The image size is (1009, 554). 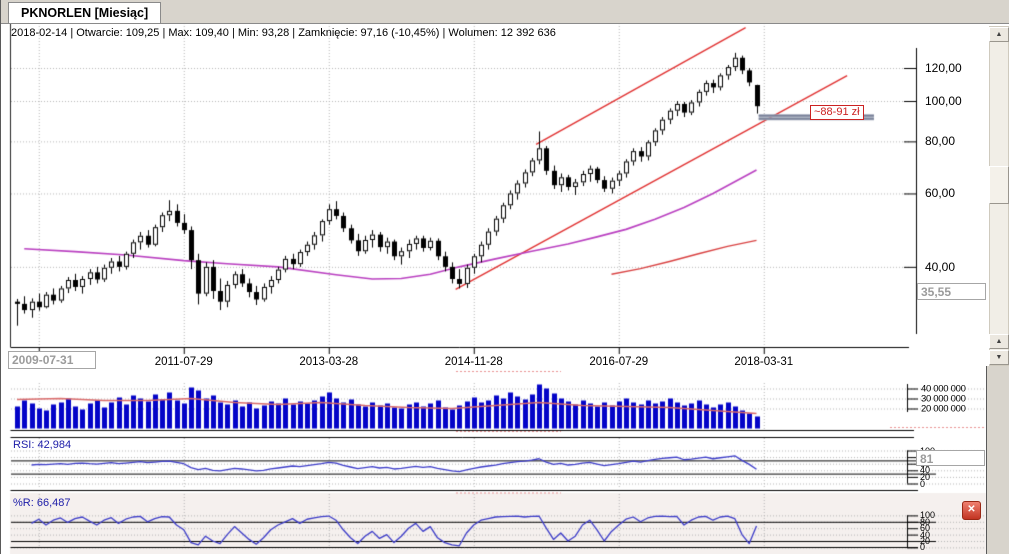 What do you see at coordinates (505, 12) in the screenshot?
I see `tab-bar: PKNORLEN [Miesiąc]` at bounding box center [505, 12].